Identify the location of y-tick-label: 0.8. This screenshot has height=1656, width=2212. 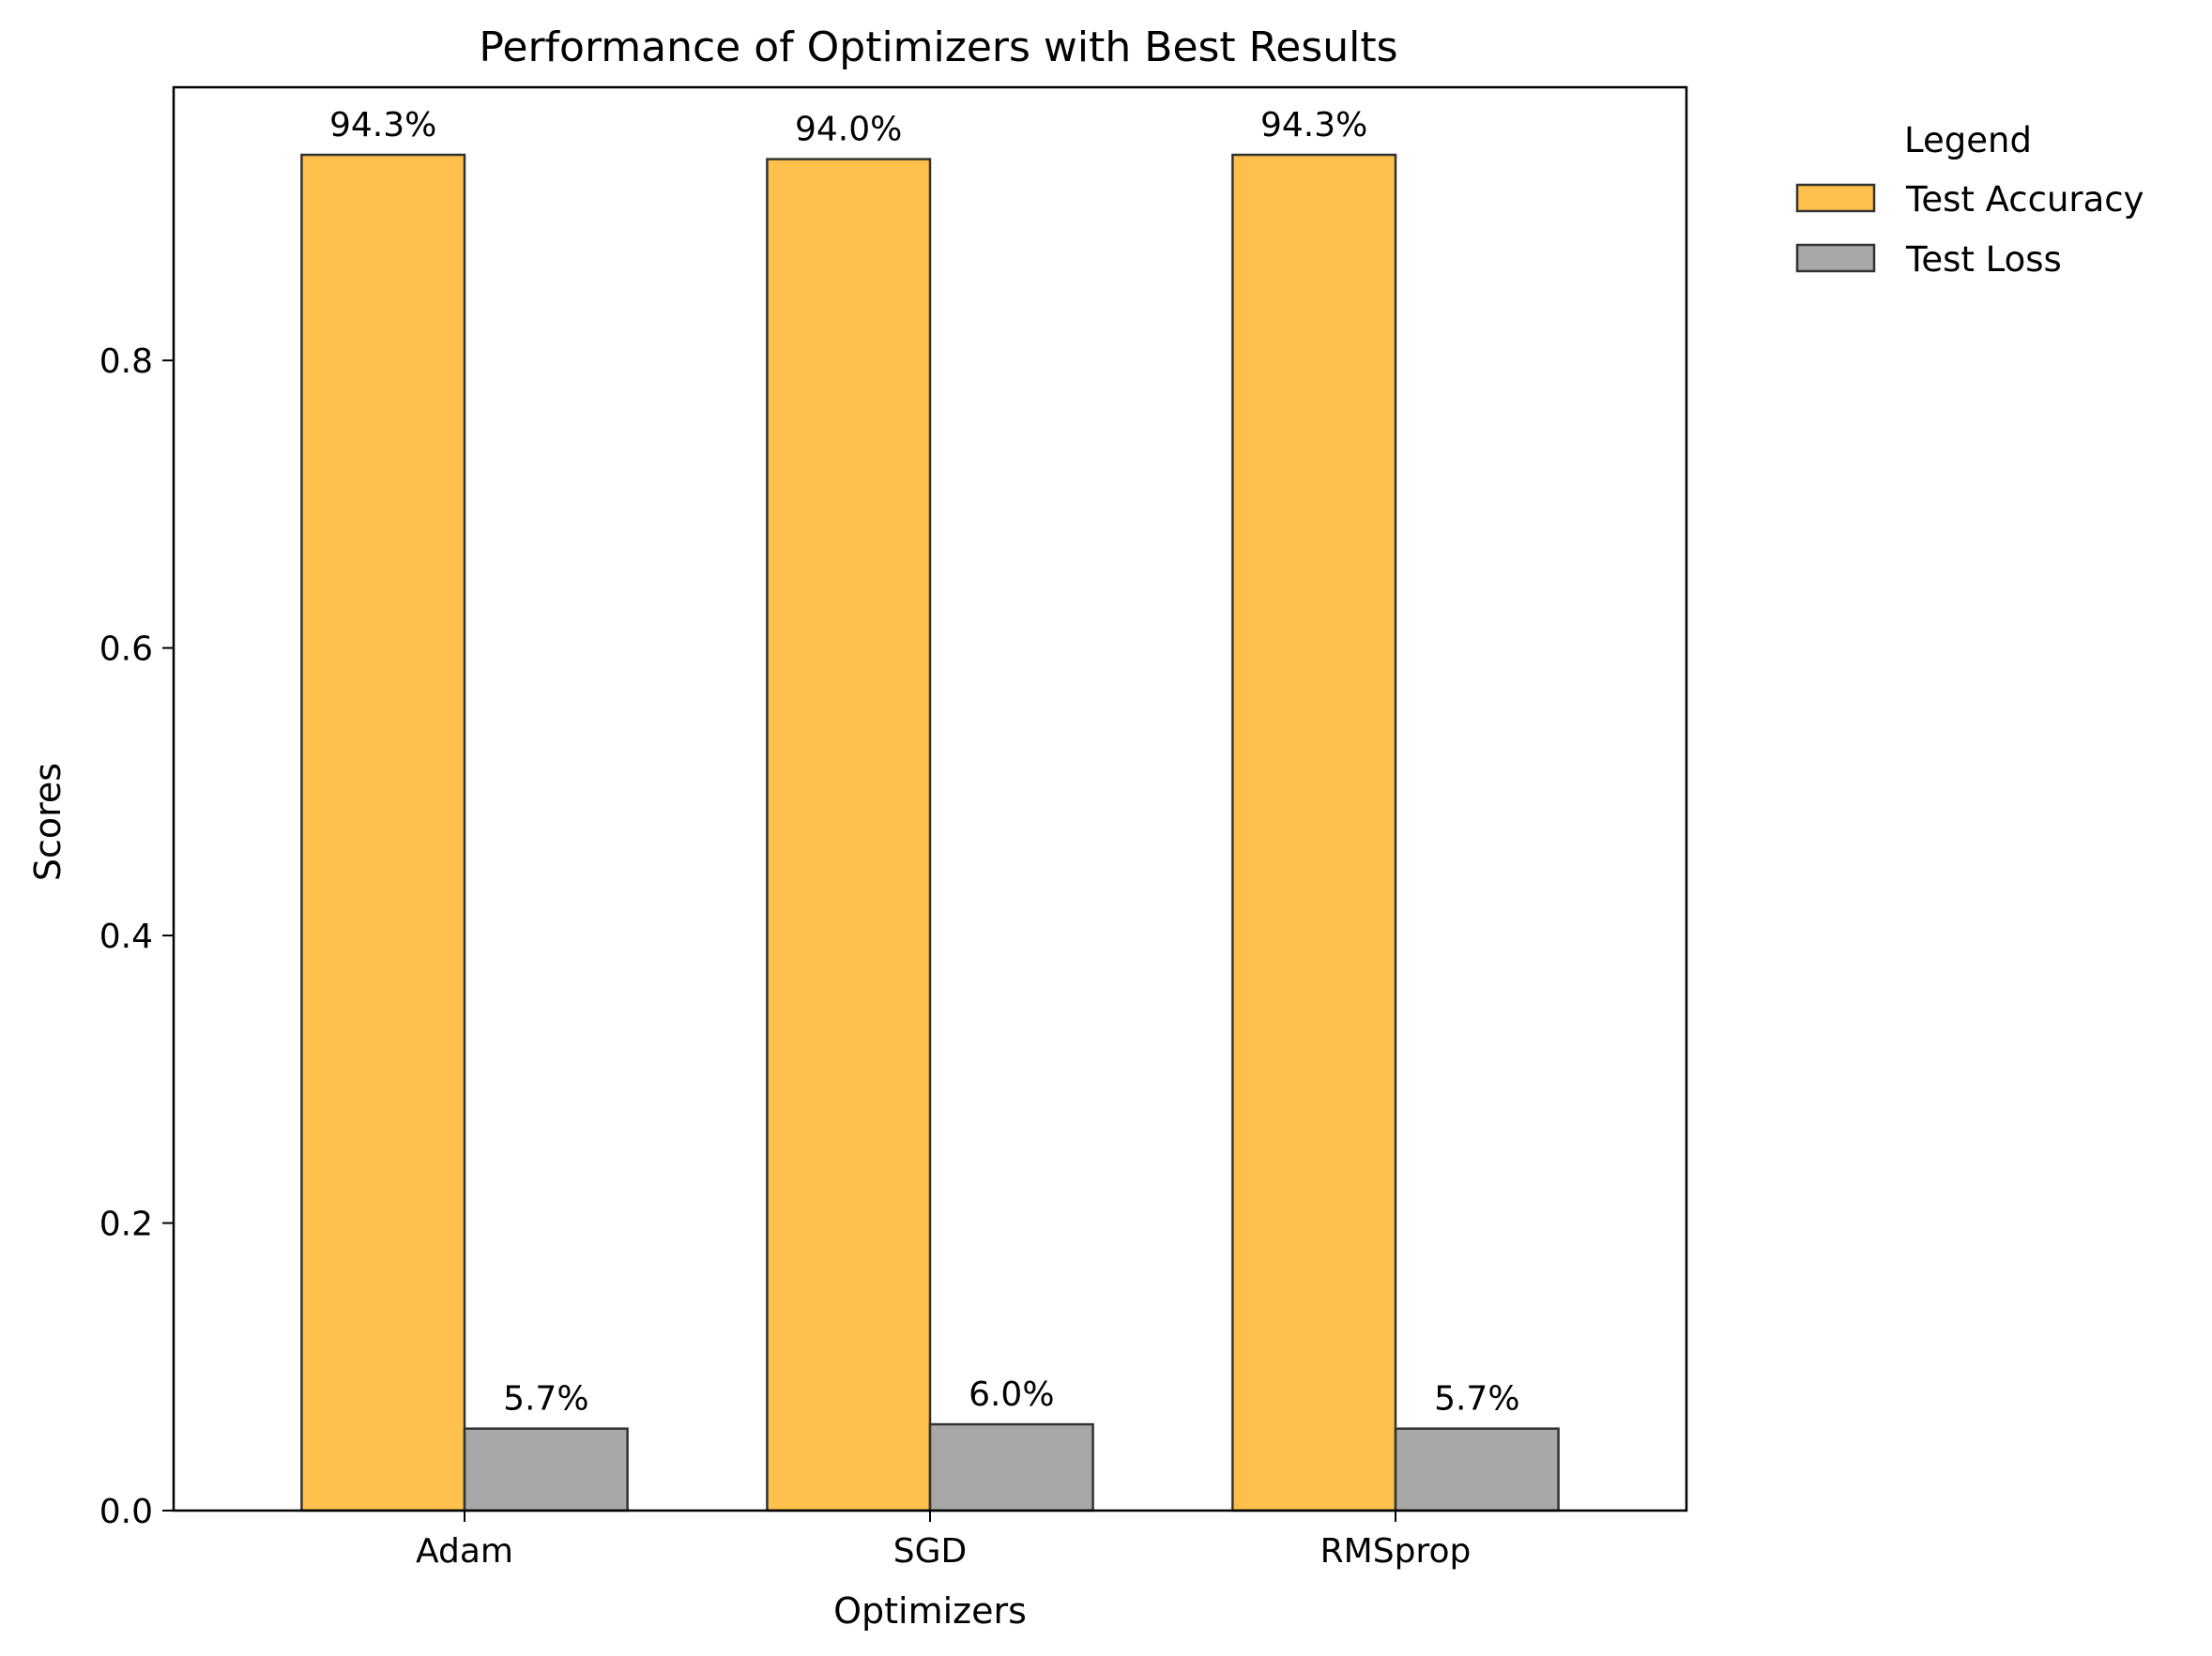
(126, 361).